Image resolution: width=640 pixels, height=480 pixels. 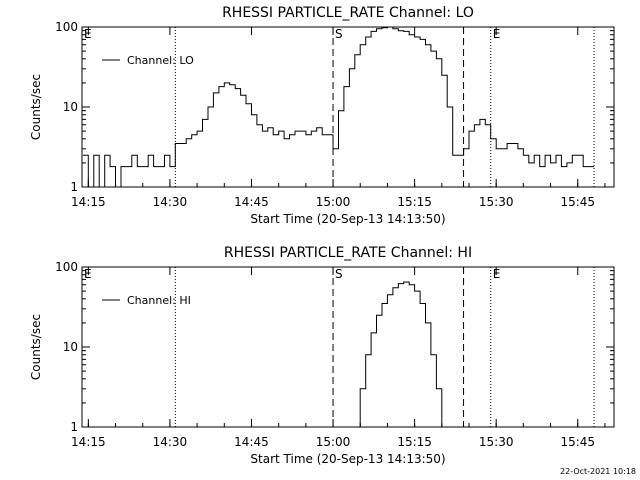 What do you see at coordinates (251, 202) in the screenshot?
I see `lo-x-tick-label-2: 14:45` at bounding box center [251, 202].